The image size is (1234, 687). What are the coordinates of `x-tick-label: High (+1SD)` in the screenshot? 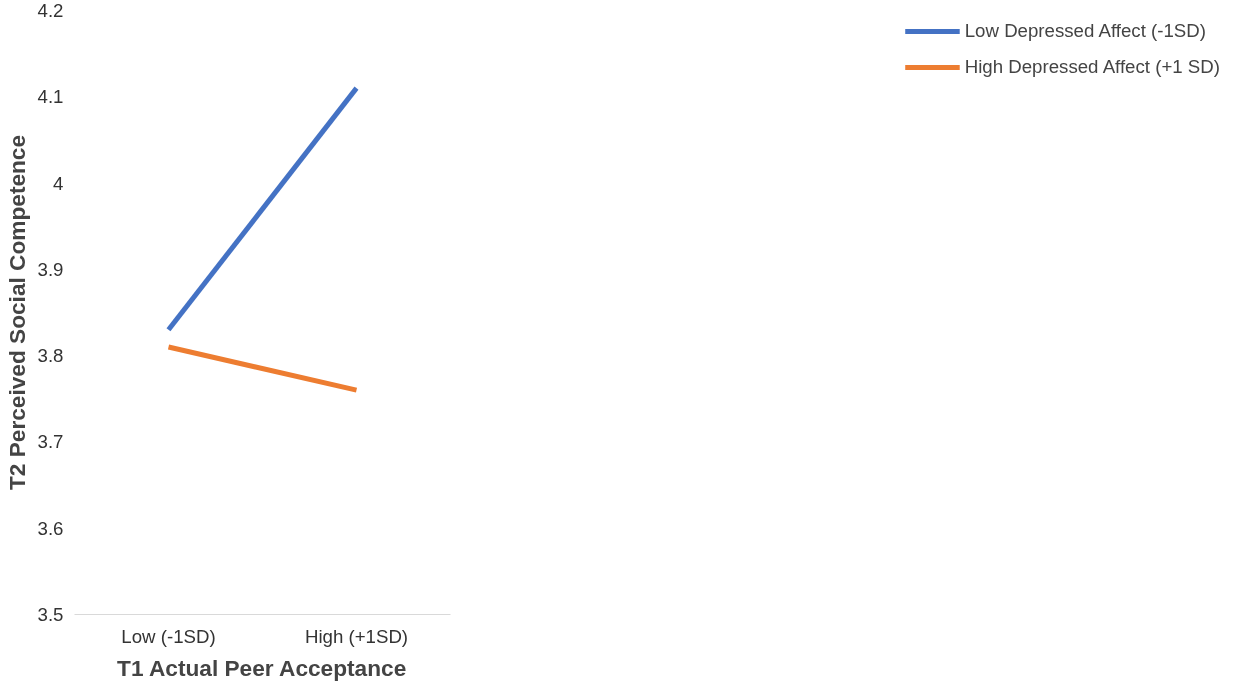 It's located at (356, 636).